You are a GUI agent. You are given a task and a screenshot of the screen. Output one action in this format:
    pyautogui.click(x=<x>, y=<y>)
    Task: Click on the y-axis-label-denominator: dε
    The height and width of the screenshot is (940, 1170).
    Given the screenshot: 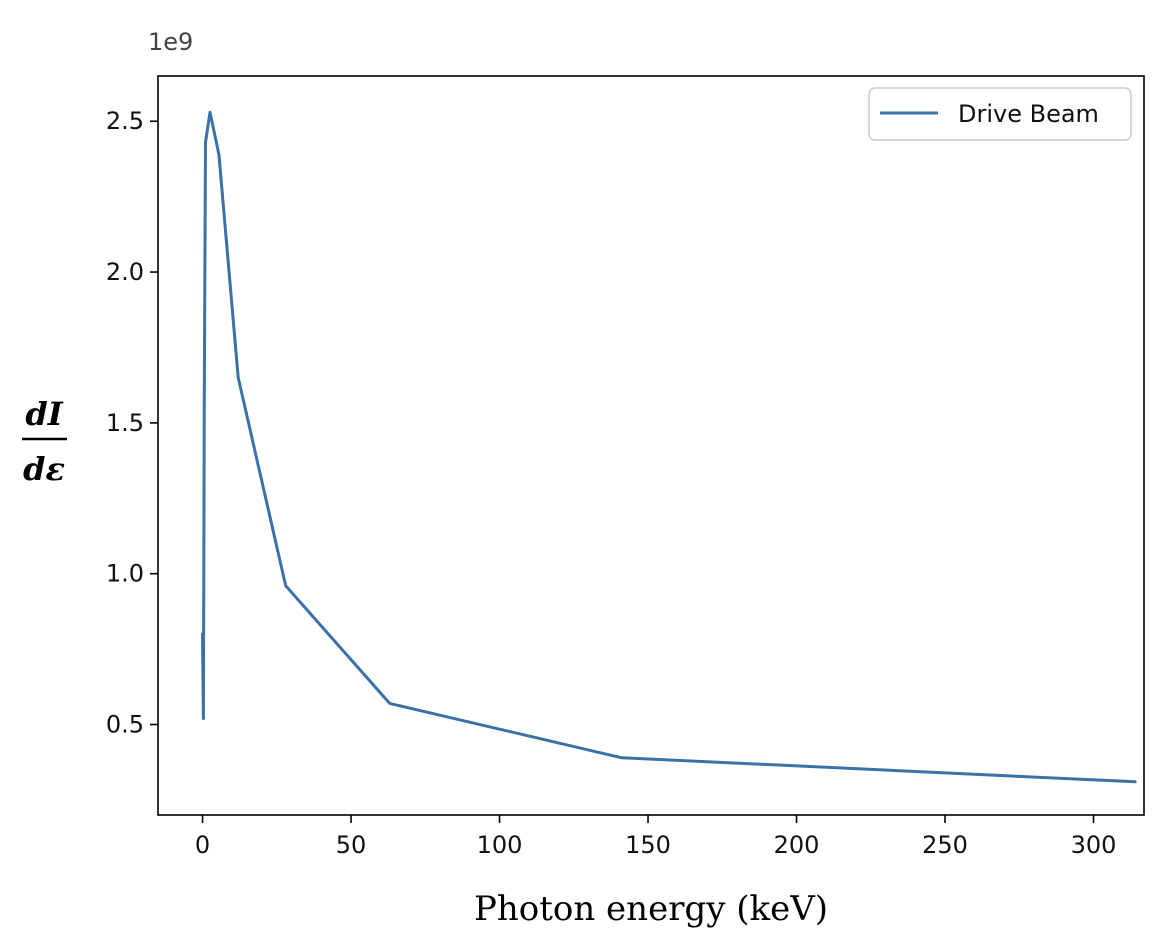 What is the action you would take?
    pyautogui.click(x=44, y=469)
    